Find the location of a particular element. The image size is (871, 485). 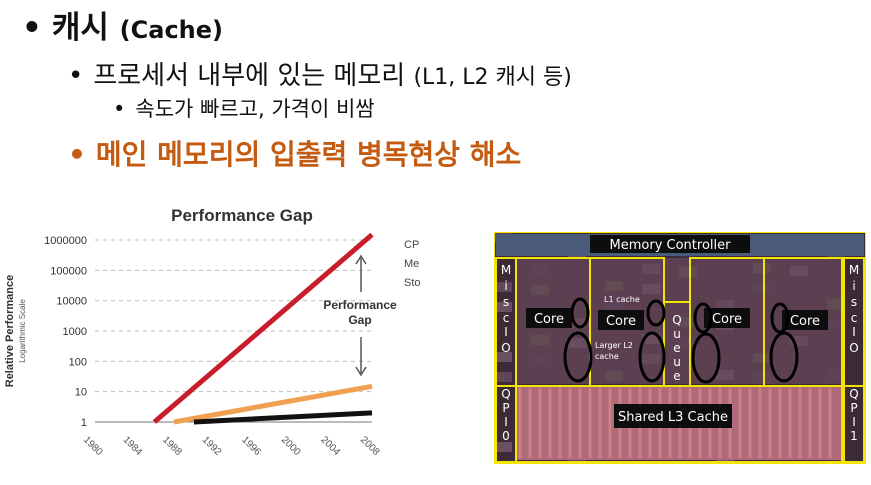

misc-io-left-label: M is located at coordinates (506, 270).